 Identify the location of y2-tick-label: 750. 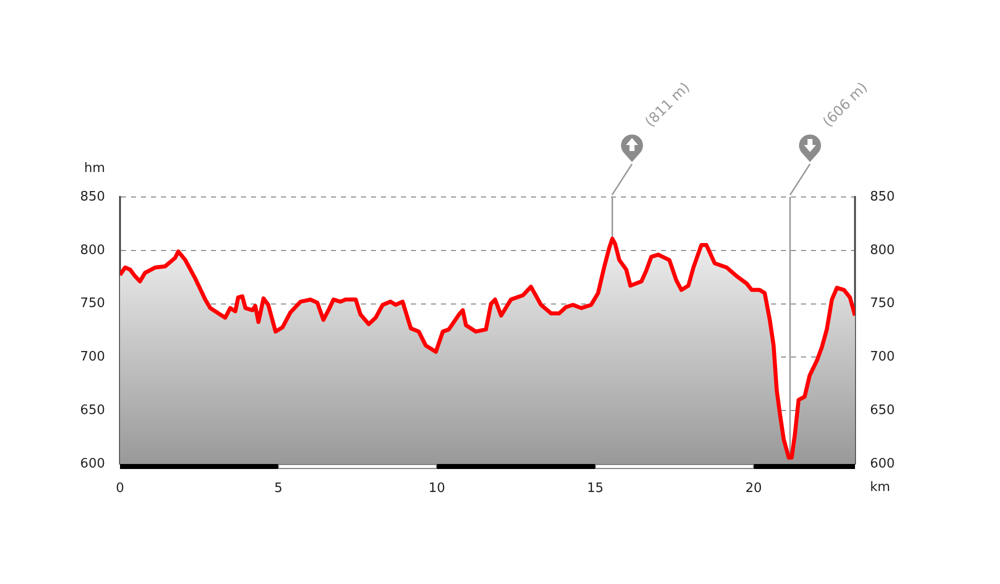
(882, 304).